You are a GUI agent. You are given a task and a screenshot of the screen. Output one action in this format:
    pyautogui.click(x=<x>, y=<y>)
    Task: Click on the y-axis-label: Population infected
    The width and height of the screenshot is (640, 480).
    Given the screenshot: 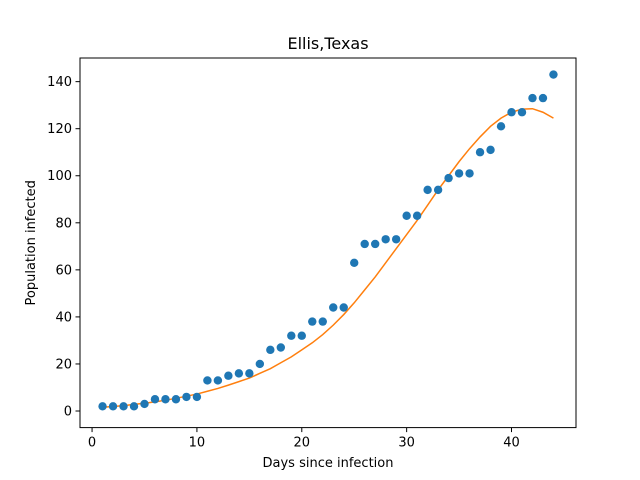 What is the action you would take?
    pyautogui.click(x=31, y=242)
    